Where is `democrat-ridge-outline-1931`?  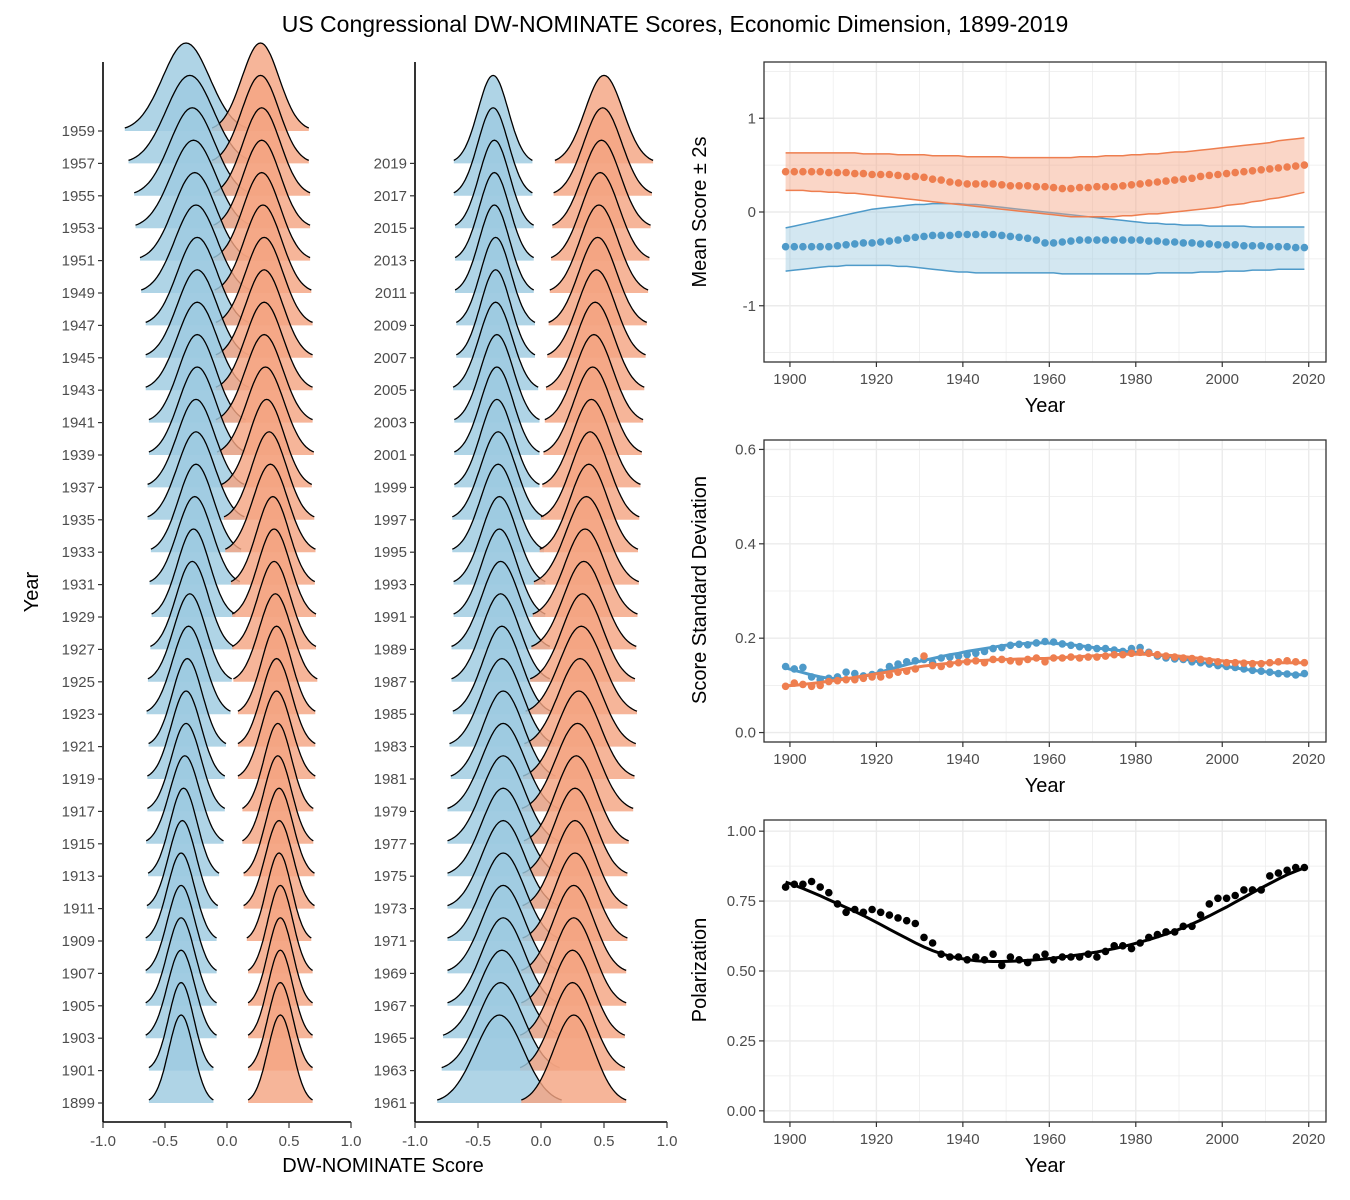
democrat-ridge-outline-1931 is located at coordinates (195, 539).